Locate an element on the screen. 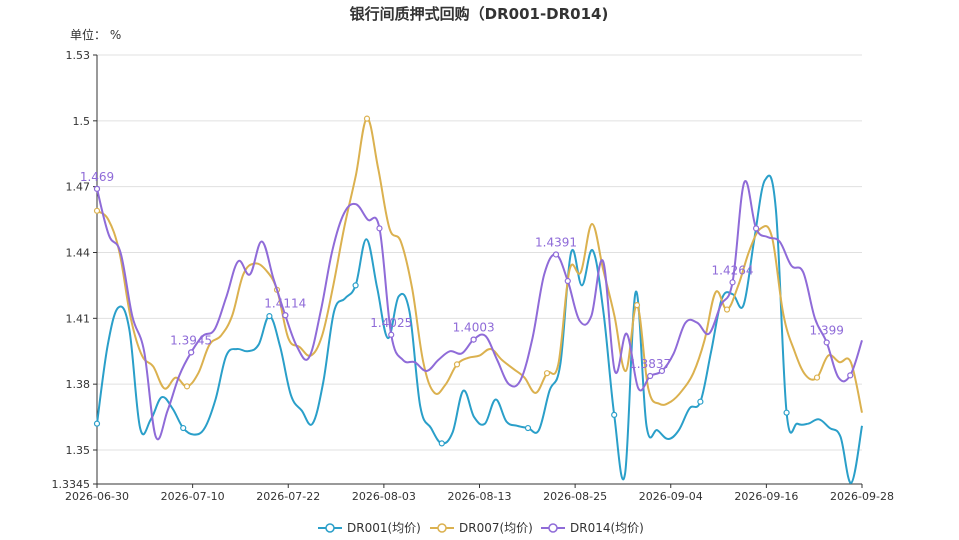 The image size is (959, 540). legend-item-3: DR014(均价) is located at coordinates (592, 528).